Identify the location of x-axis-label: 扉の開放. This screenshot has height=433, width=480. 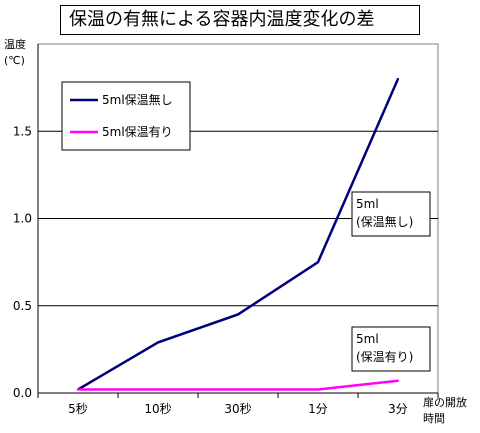
(445, 402).